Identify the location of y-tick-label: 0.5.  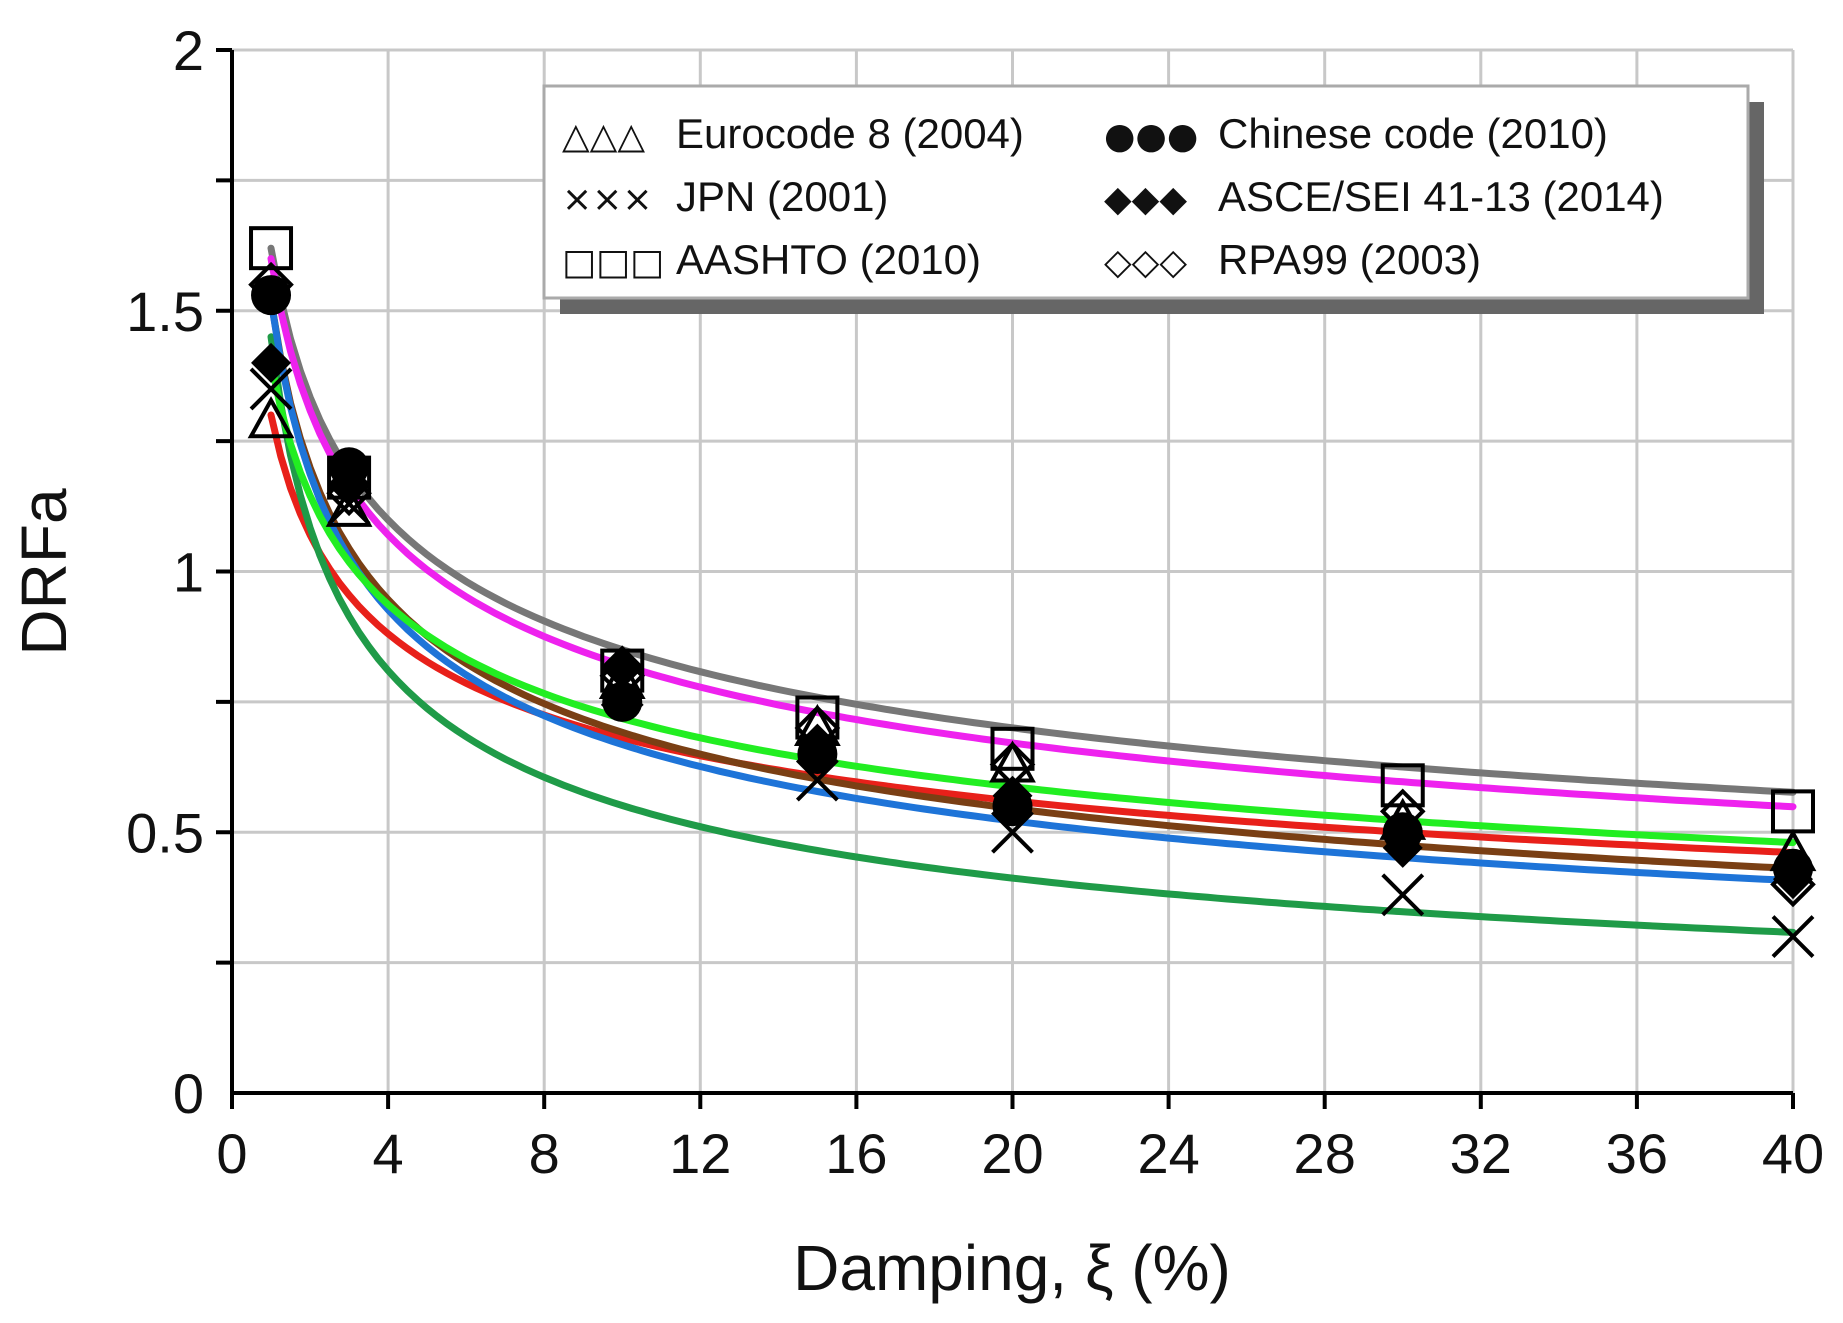
(165, 832).